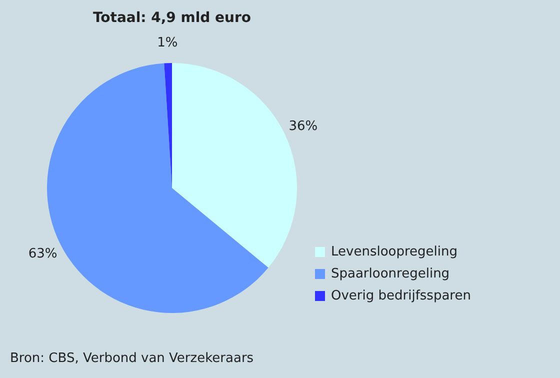 The image size is (560, 378). I want to click on text: Bron: CBS, Verbond van Verzekeraars, so click(132, 358).